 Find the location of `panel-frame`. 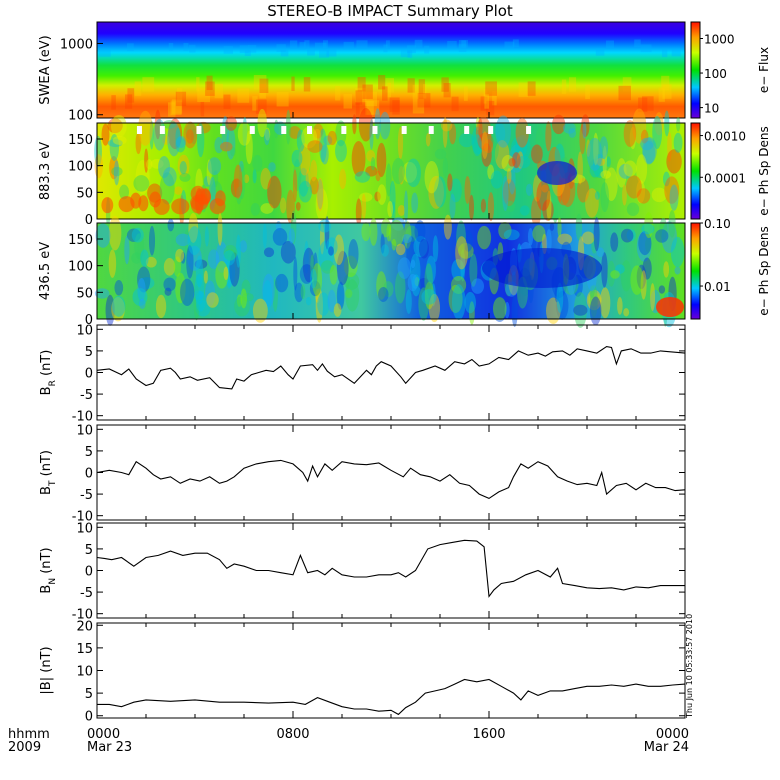

panel-frame is located at coordinates (391, 372).